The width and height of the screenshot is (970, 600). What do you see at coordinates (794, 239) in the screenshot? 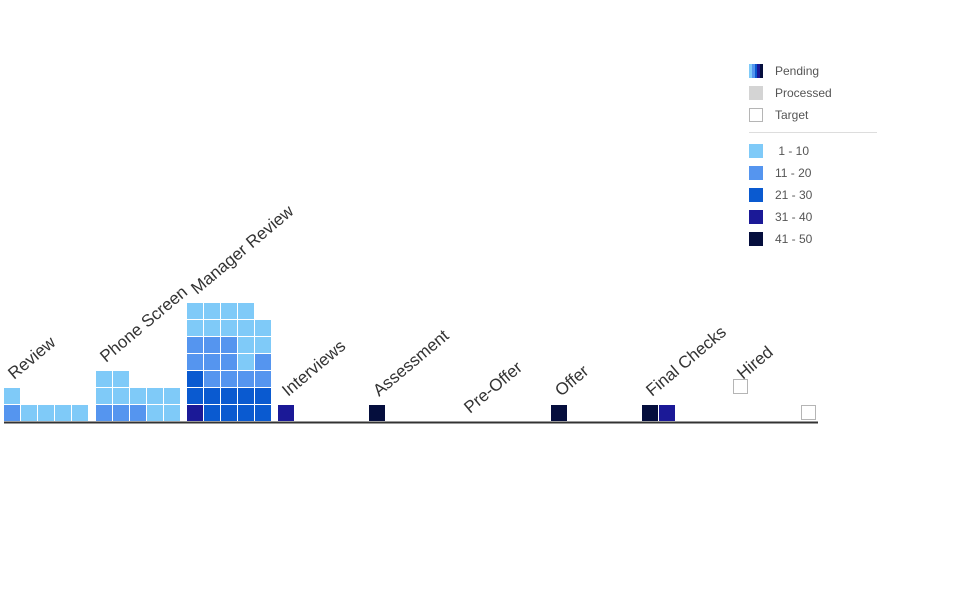
I see `legend-label-range: 41 - 50` at bounding box center [794, 239].